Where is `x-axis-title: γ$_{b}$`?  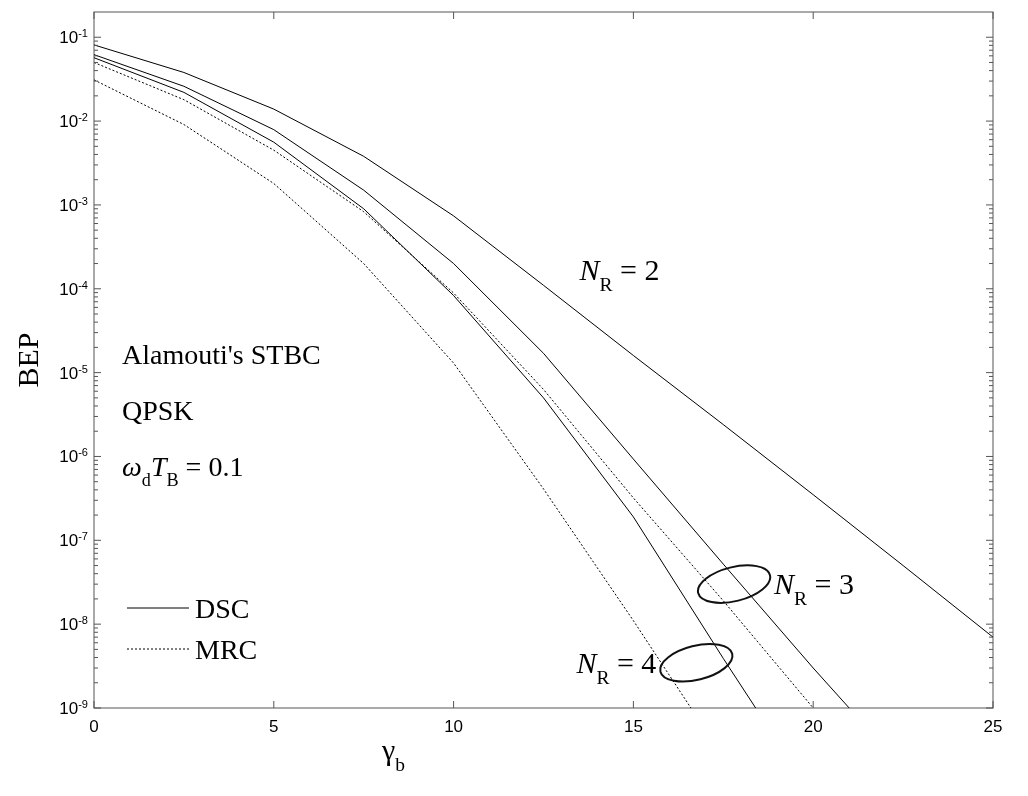
x-axis-title: γ$_{b}$ is located at coordinates (393, 754).